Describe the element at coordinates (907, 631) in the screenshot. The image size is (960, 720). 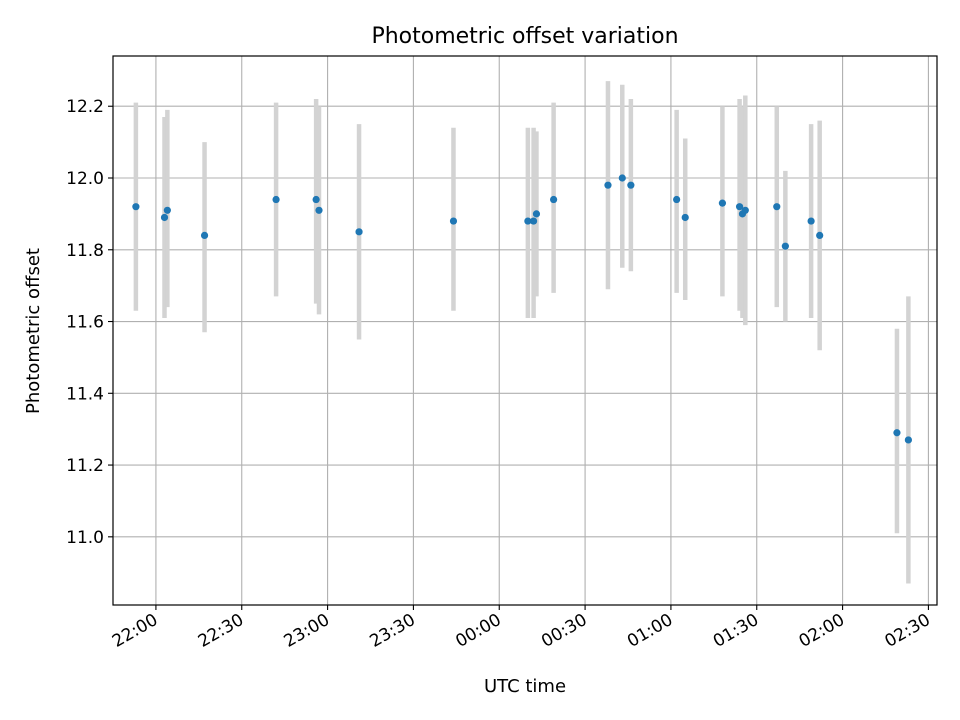
I see `x-tick-label: 02:30` at that location.